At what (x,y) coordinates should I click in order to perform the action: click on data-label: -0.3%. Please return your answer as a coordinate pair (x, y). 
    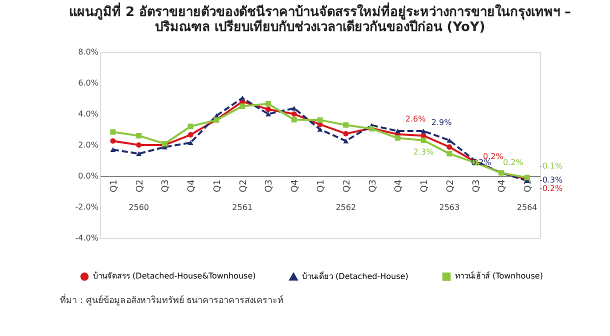
    Looking at the image, I should click on (551, 180).